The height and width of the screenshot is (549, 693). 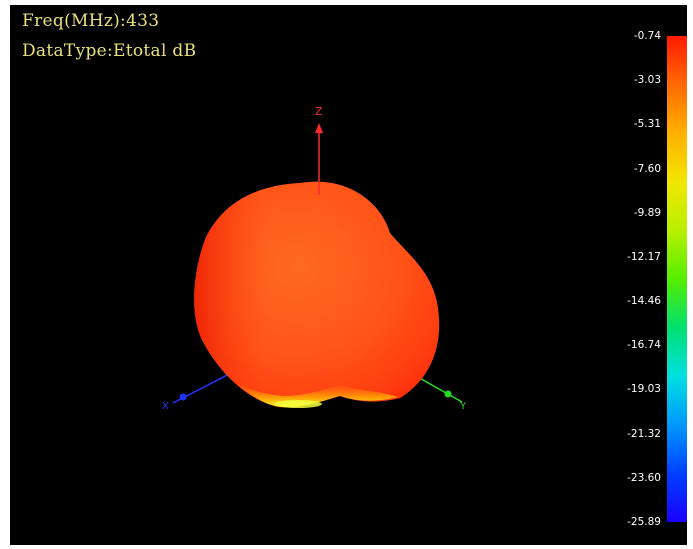 What do you see at coordinates (677, 279) in the screenshot?
I see `colorbar` at bounding box center [677, 279].